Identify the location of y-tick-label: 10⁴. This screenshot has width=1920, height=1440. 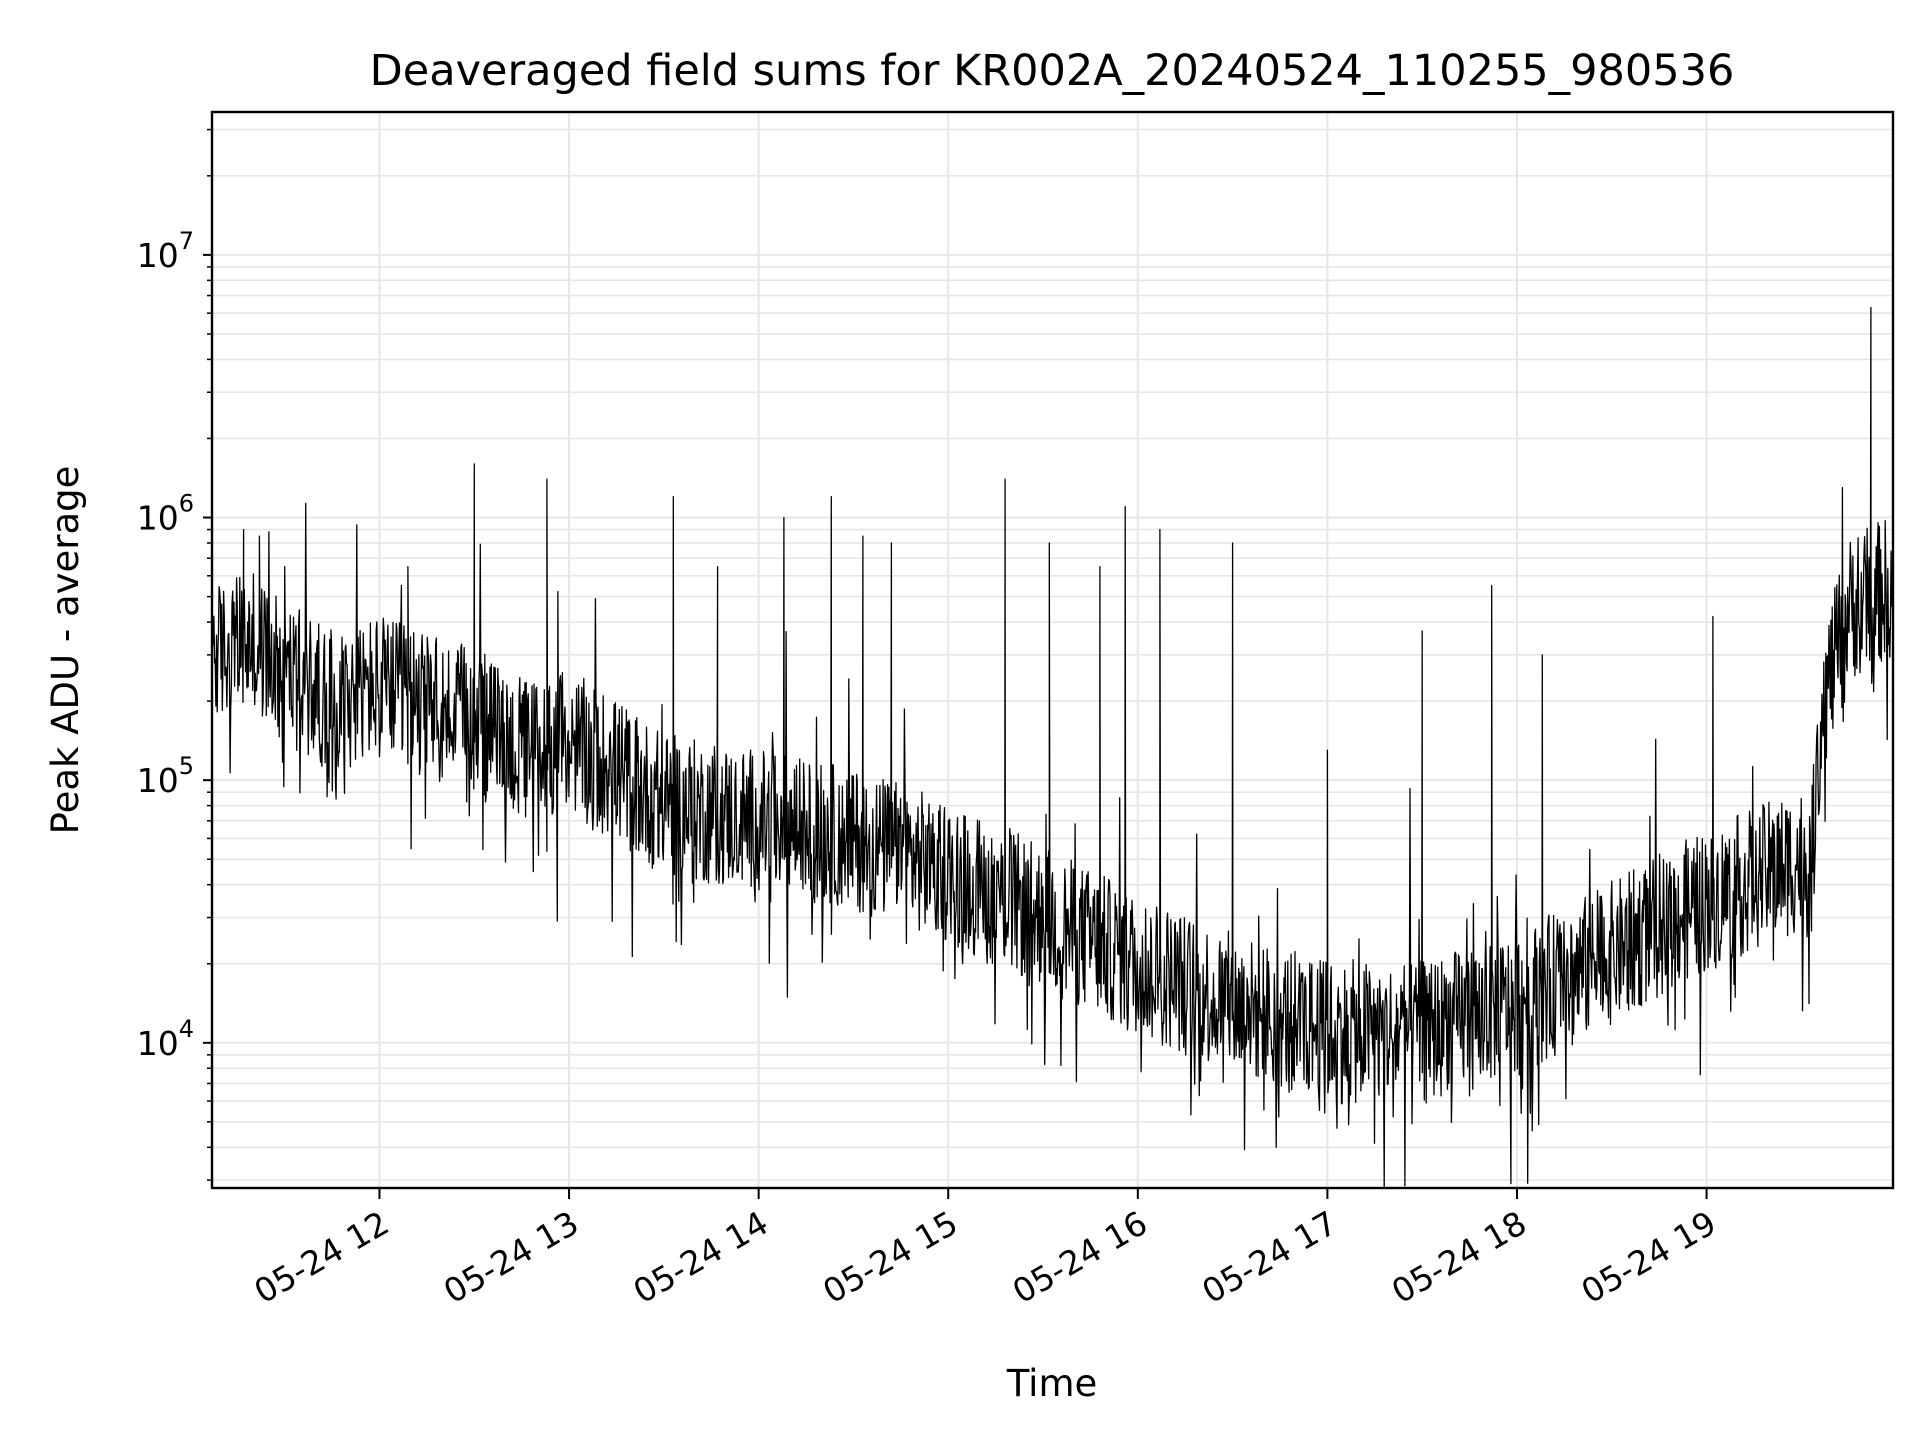
(165, 1039).